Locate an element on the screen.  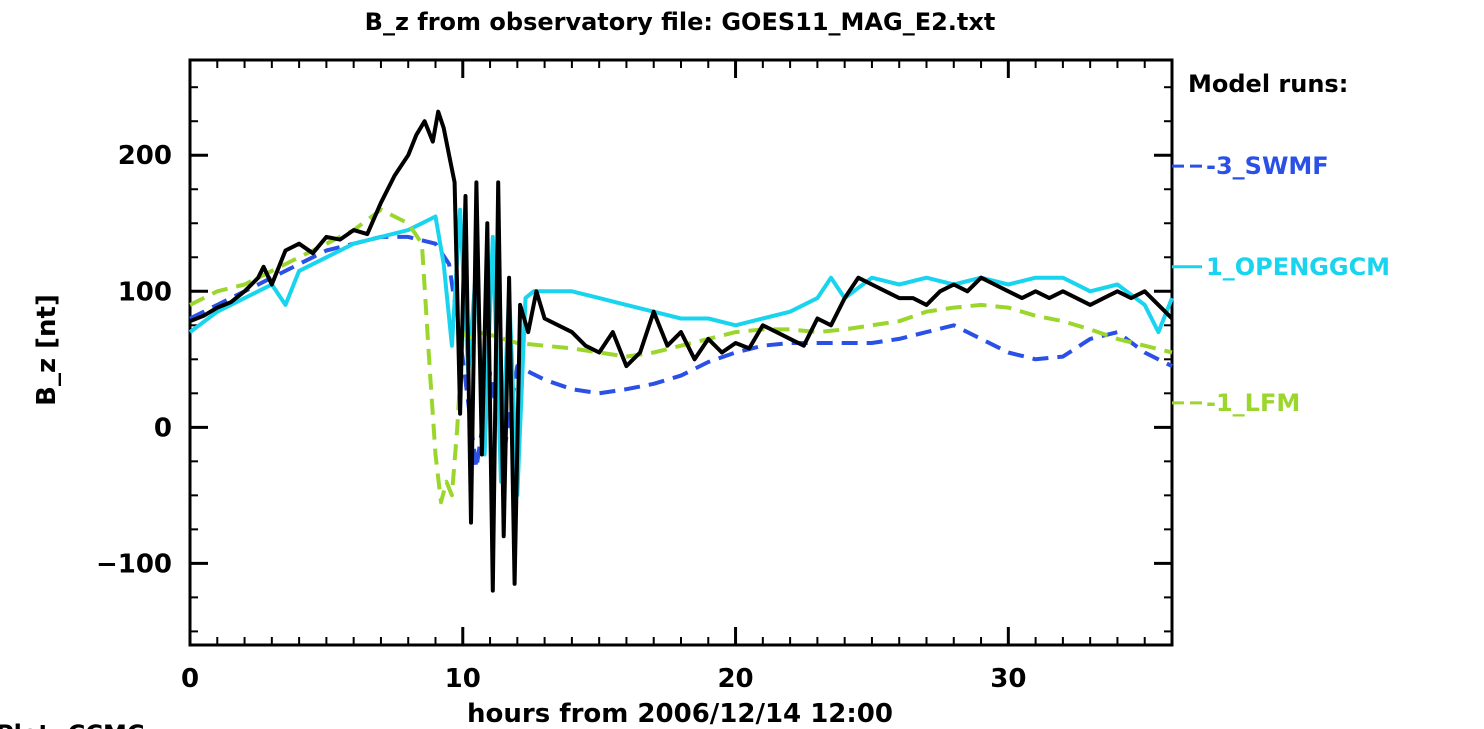
legend-title: Model runs: is located at coordinates (1268, 84).